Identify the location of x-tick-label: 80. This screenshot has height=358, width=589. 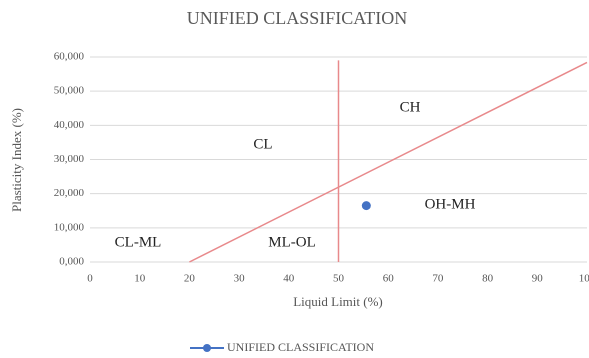
(488, 279).